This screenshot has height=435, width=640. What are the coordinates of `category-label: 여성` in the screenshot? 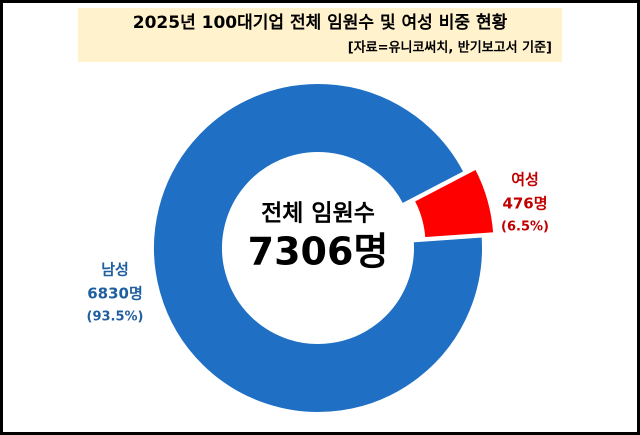 It's located at (525, 180).